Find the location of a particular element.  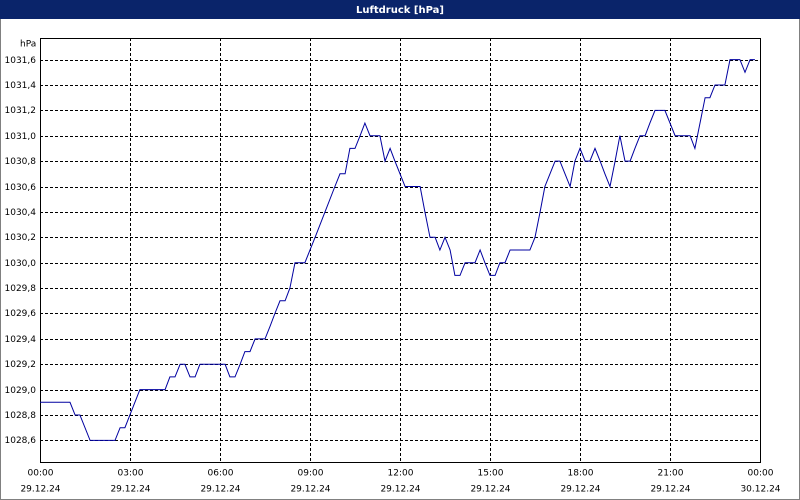

y-tick-label: 1030,0 is located at coordinates (21, 264).